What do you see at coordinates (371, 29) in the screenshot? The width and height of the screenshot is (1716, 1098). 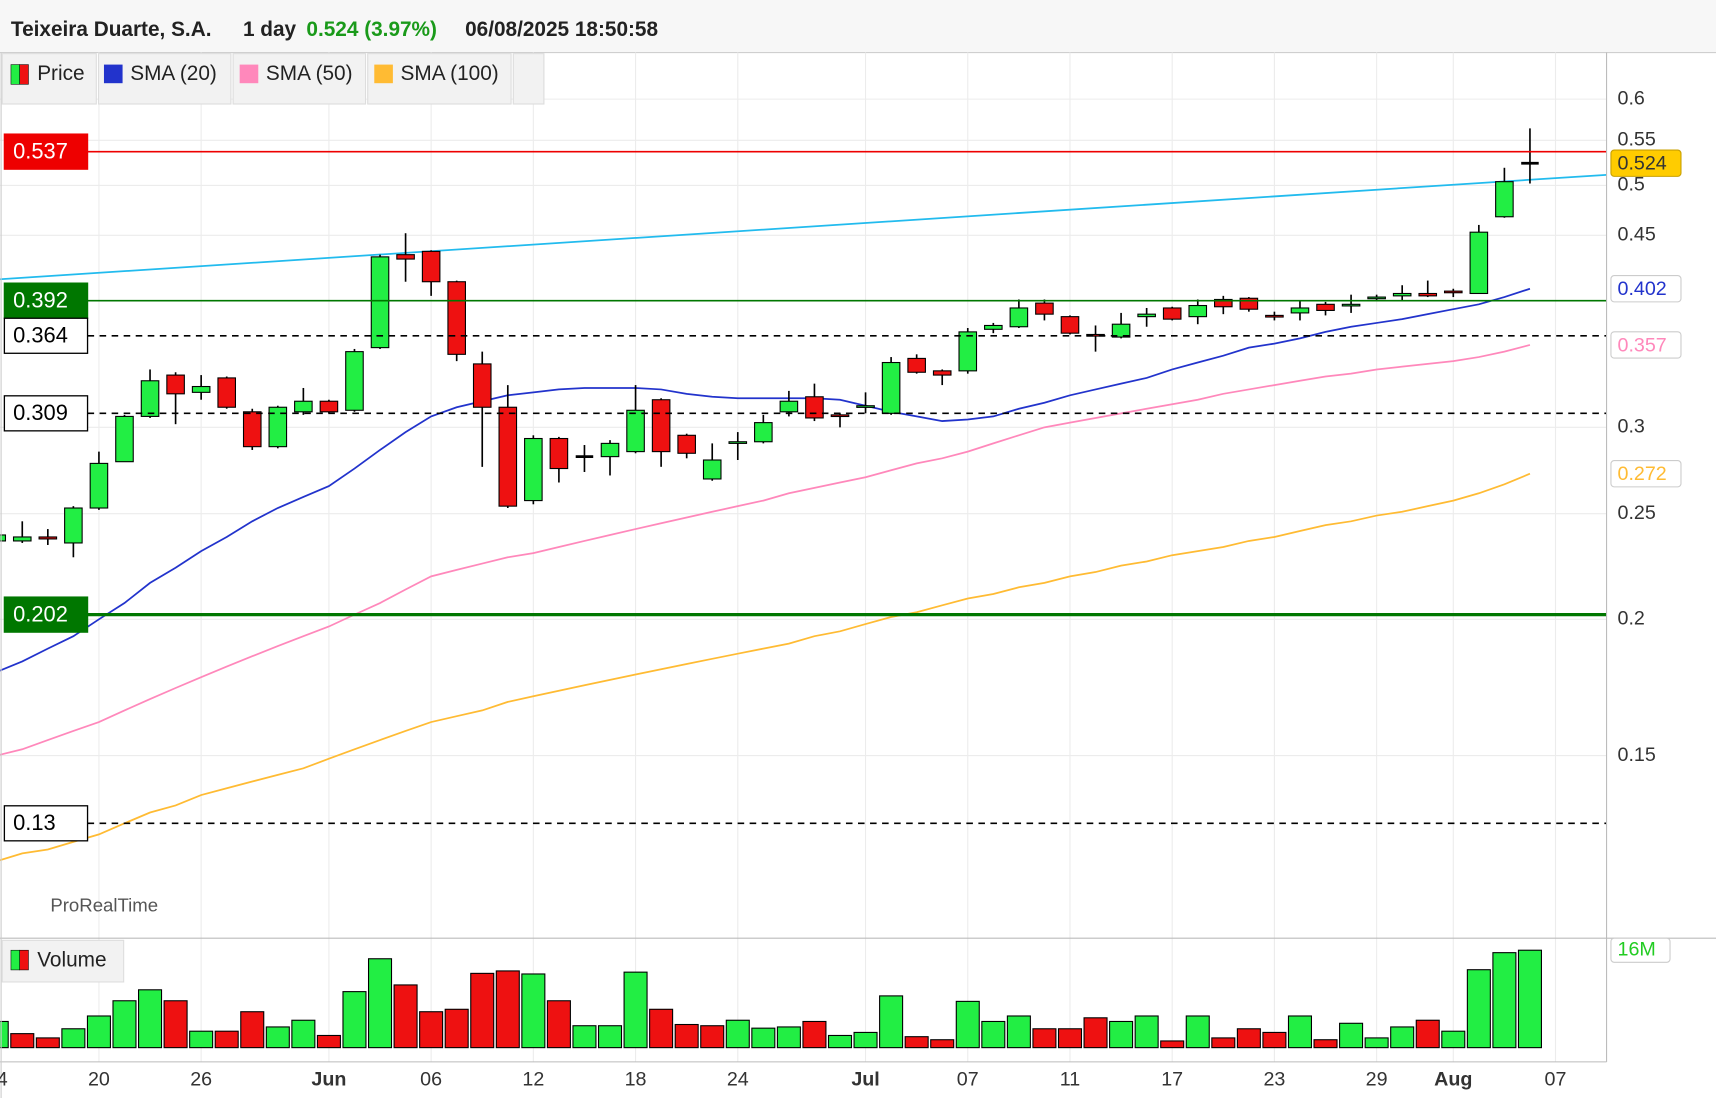 I see `price-change: 0.524 (3.97%)` at bounding box center [371, 29].